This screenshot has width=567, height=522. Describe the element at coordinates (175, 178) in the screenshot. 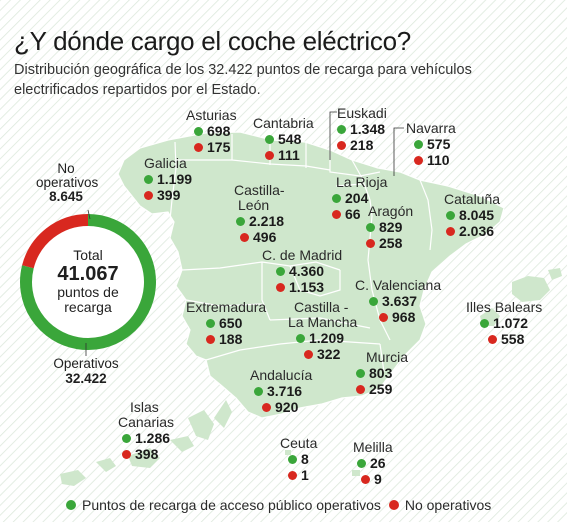

I see `operative-count: 1.199` at that location.